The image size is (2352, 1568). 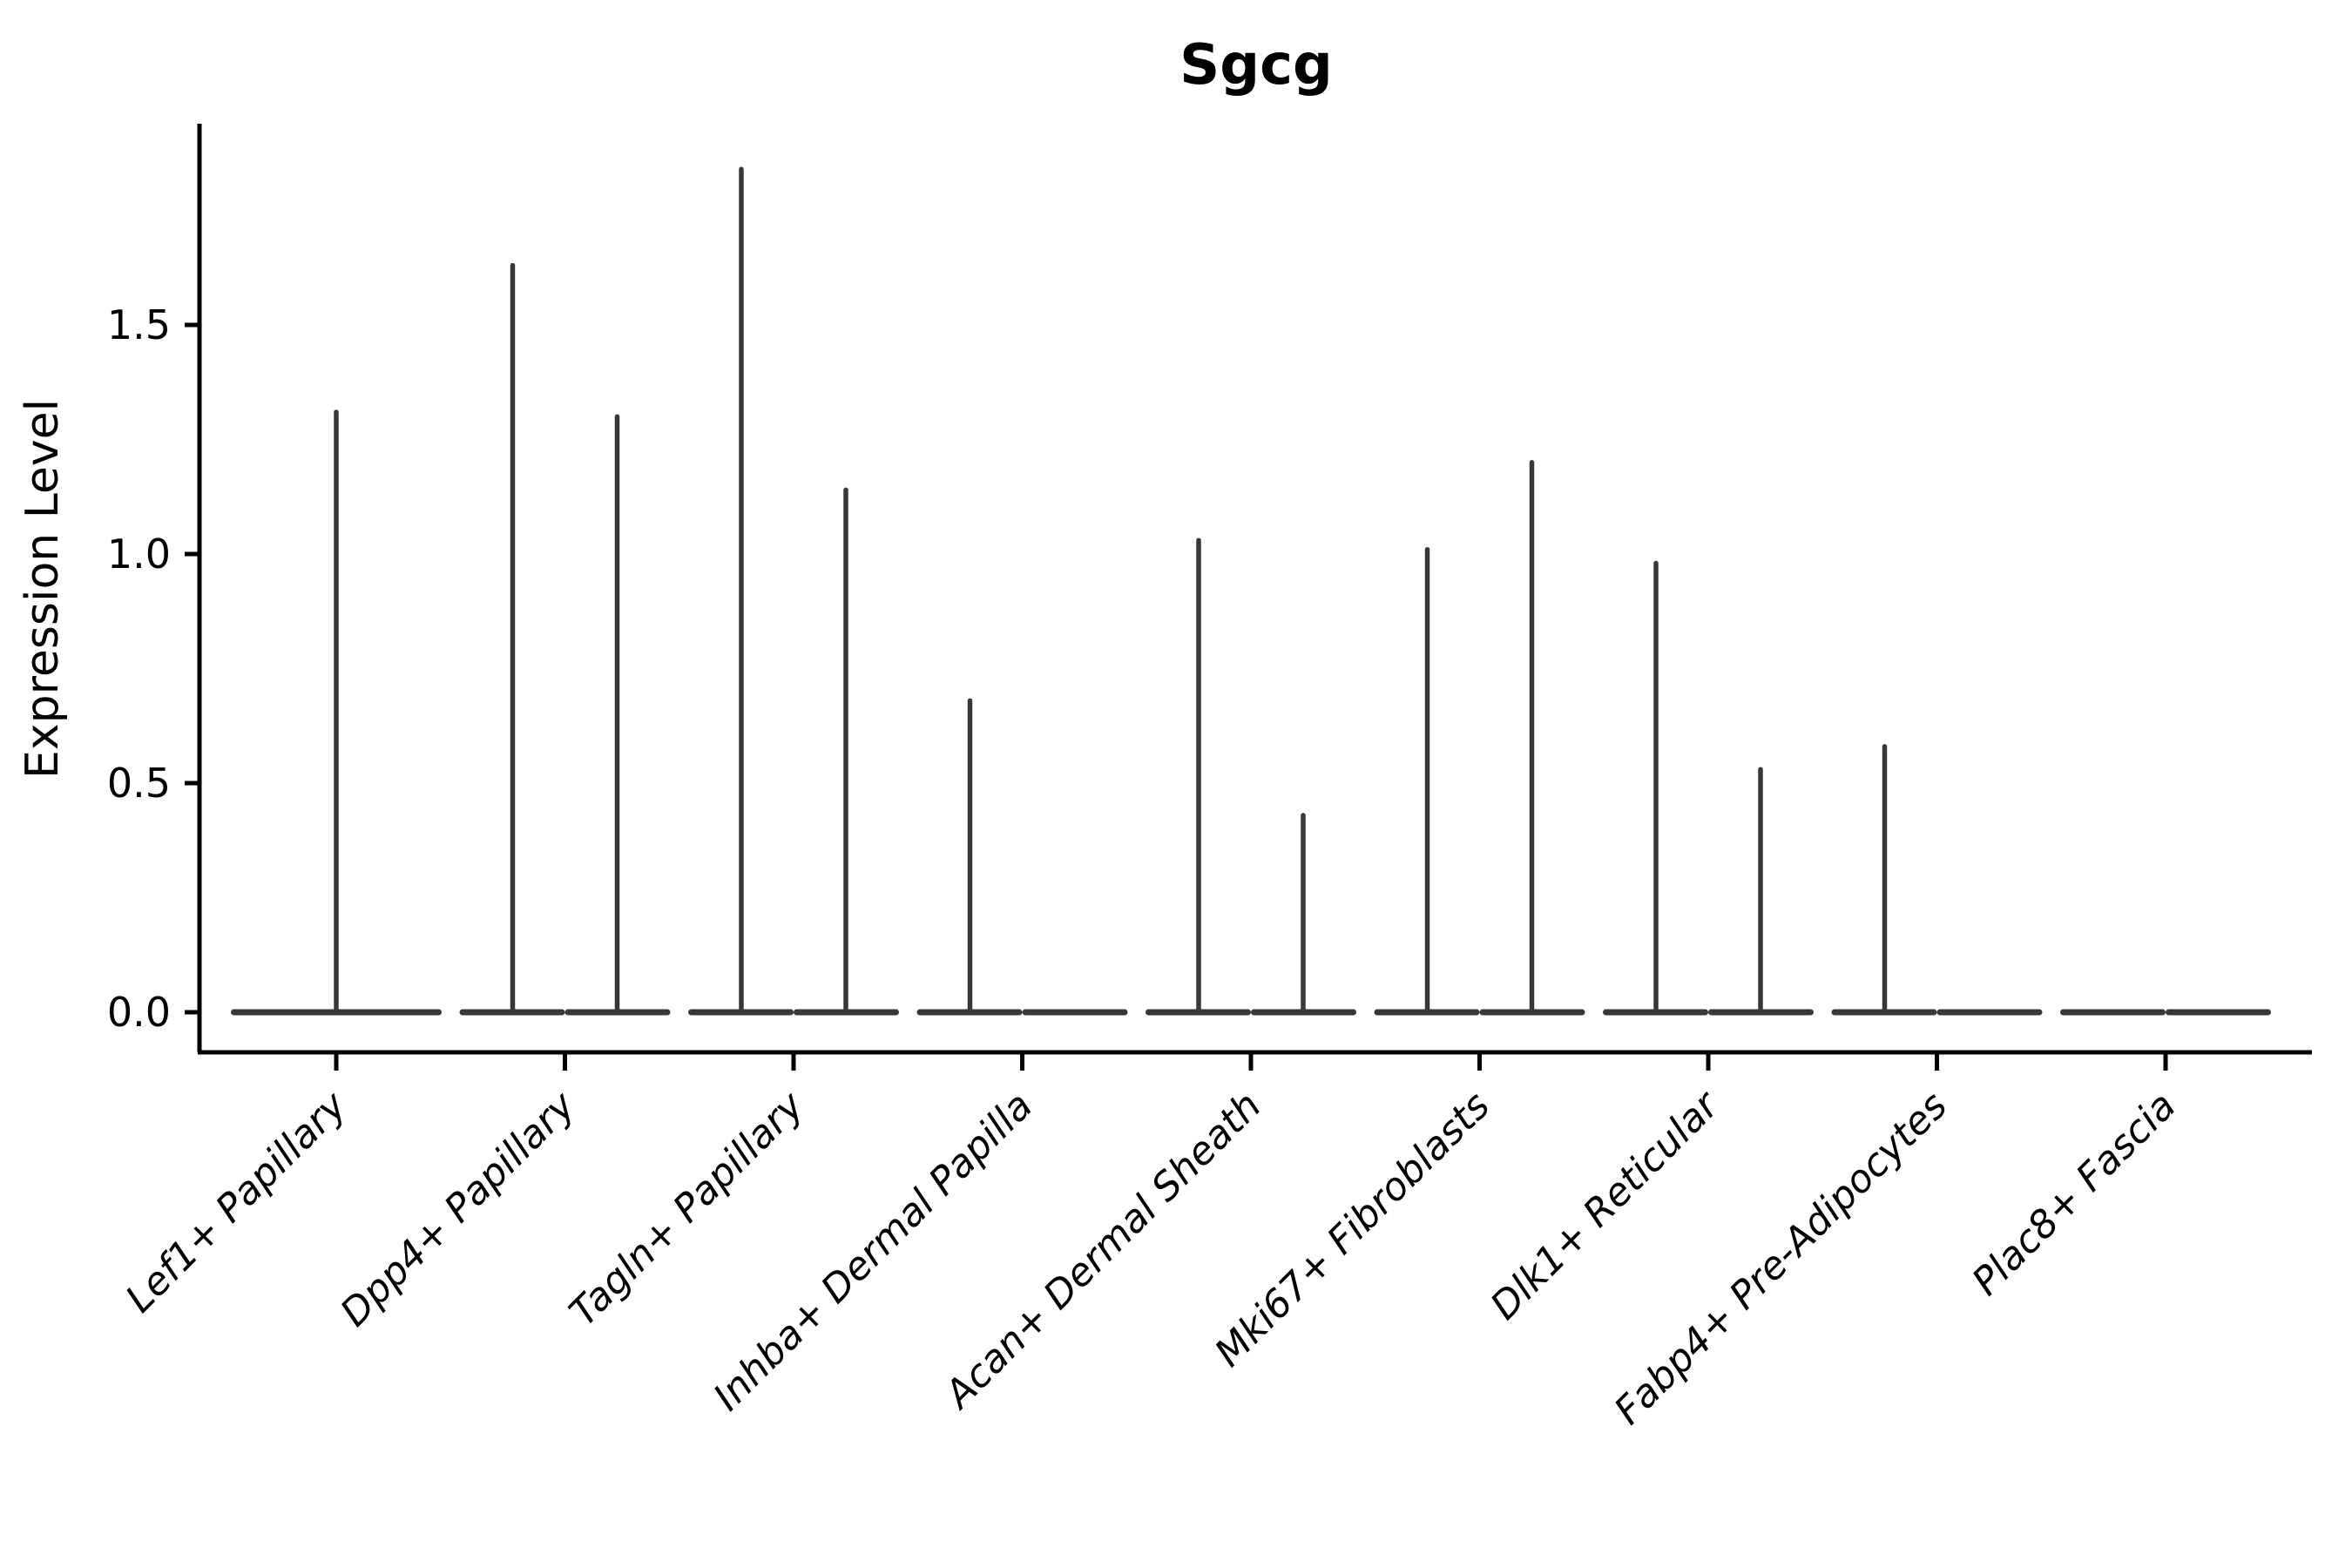 What do you see at coordinates (43, 589) in the screenshot?
I see `y-axis-label: Expression Level` at bounding box center [43, 589].